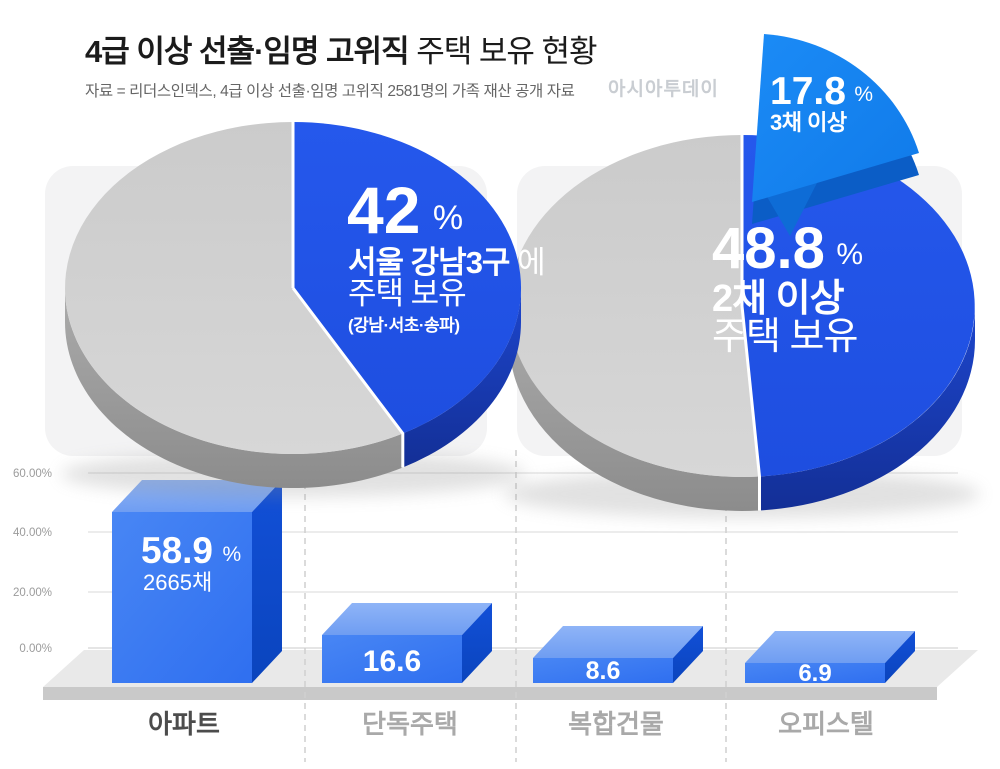 Image resolution: width=1000 pixels, height=769 pixels. What do you see at coordinates (461, 378) in the screenshot?
I see `gangnam-pie-blue-rim` at bounding box center [461, 378].